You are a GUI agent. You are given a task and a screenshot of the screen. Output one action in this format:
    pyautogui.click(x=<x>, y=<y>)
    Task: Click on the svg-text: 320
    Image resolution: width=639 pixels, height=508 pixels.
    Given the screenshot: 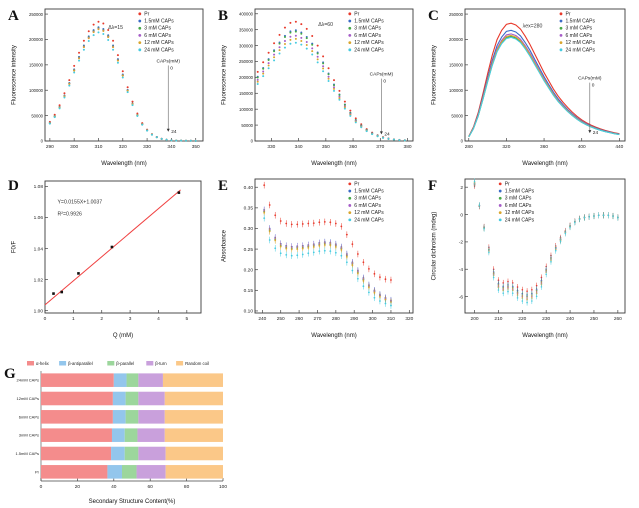 What is the action you would take?
    pyautogui.click(x=409, y=319)
    